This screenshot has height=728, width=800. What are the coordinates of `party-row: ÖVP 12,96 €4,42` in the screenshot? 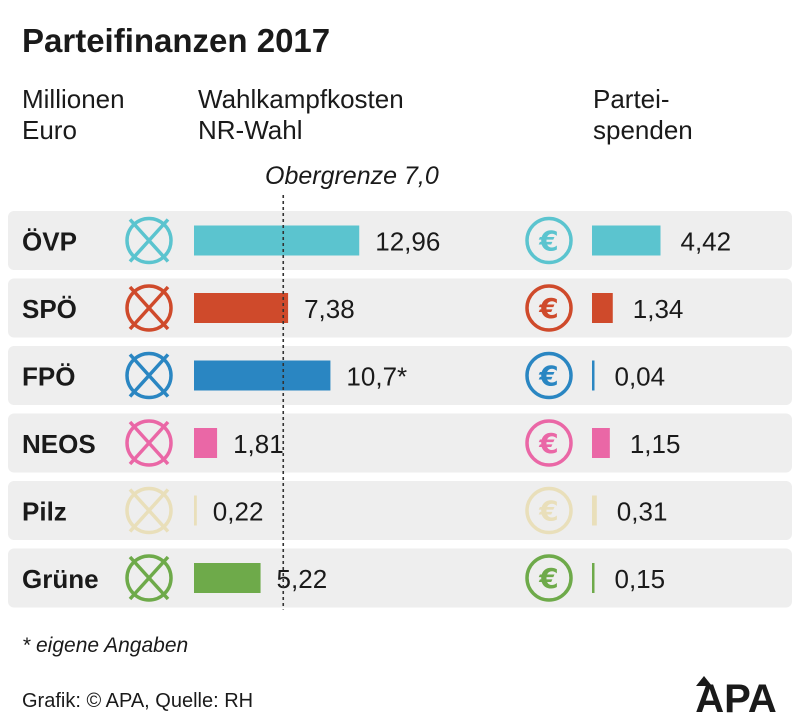 It's located at (400, 240).